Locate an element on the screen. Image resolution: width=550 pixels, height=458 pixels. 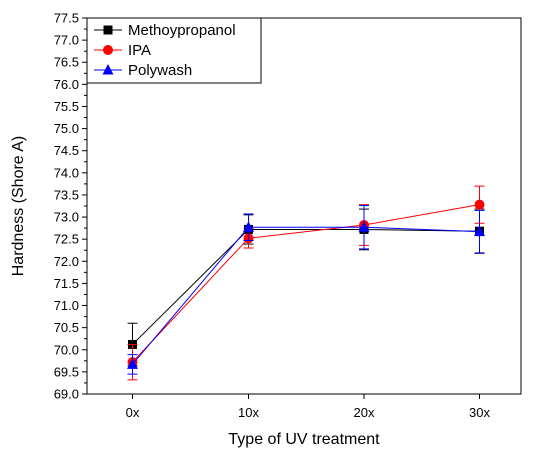
y-tick-label: 71.5 is located at coordinates (66, 283).